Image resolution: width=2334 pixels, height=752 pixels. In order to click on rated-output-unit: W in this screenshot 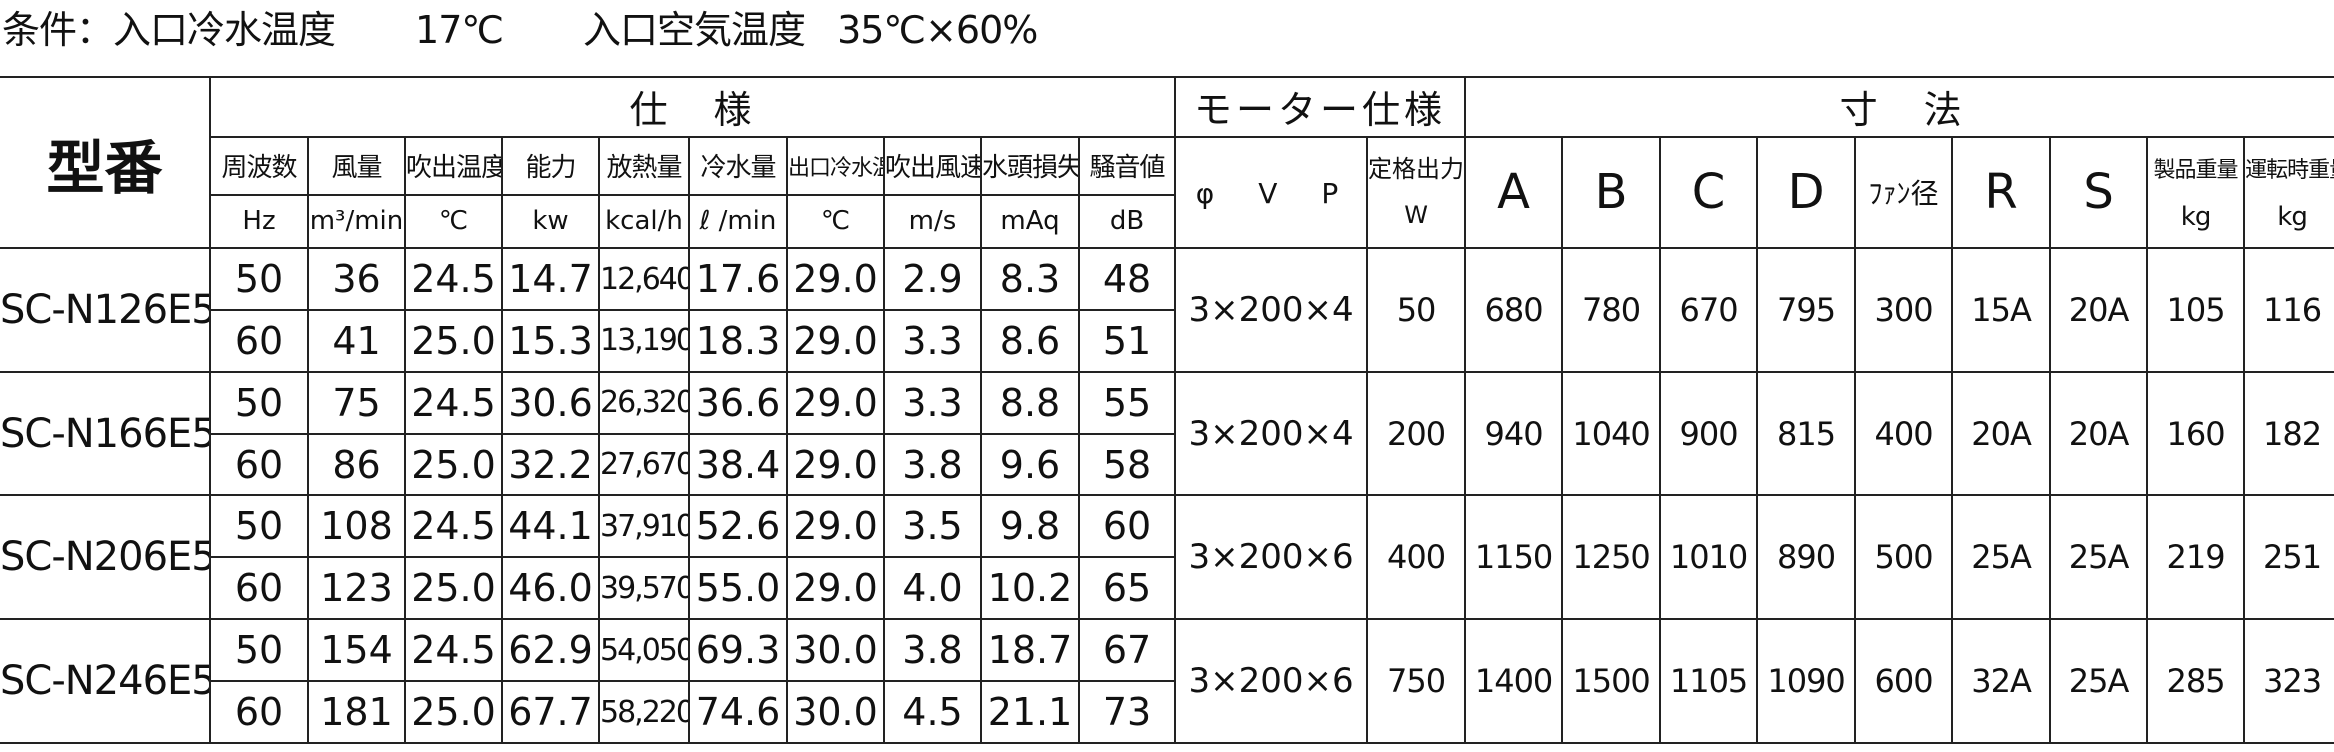, I will do `click(1416, 215)`.